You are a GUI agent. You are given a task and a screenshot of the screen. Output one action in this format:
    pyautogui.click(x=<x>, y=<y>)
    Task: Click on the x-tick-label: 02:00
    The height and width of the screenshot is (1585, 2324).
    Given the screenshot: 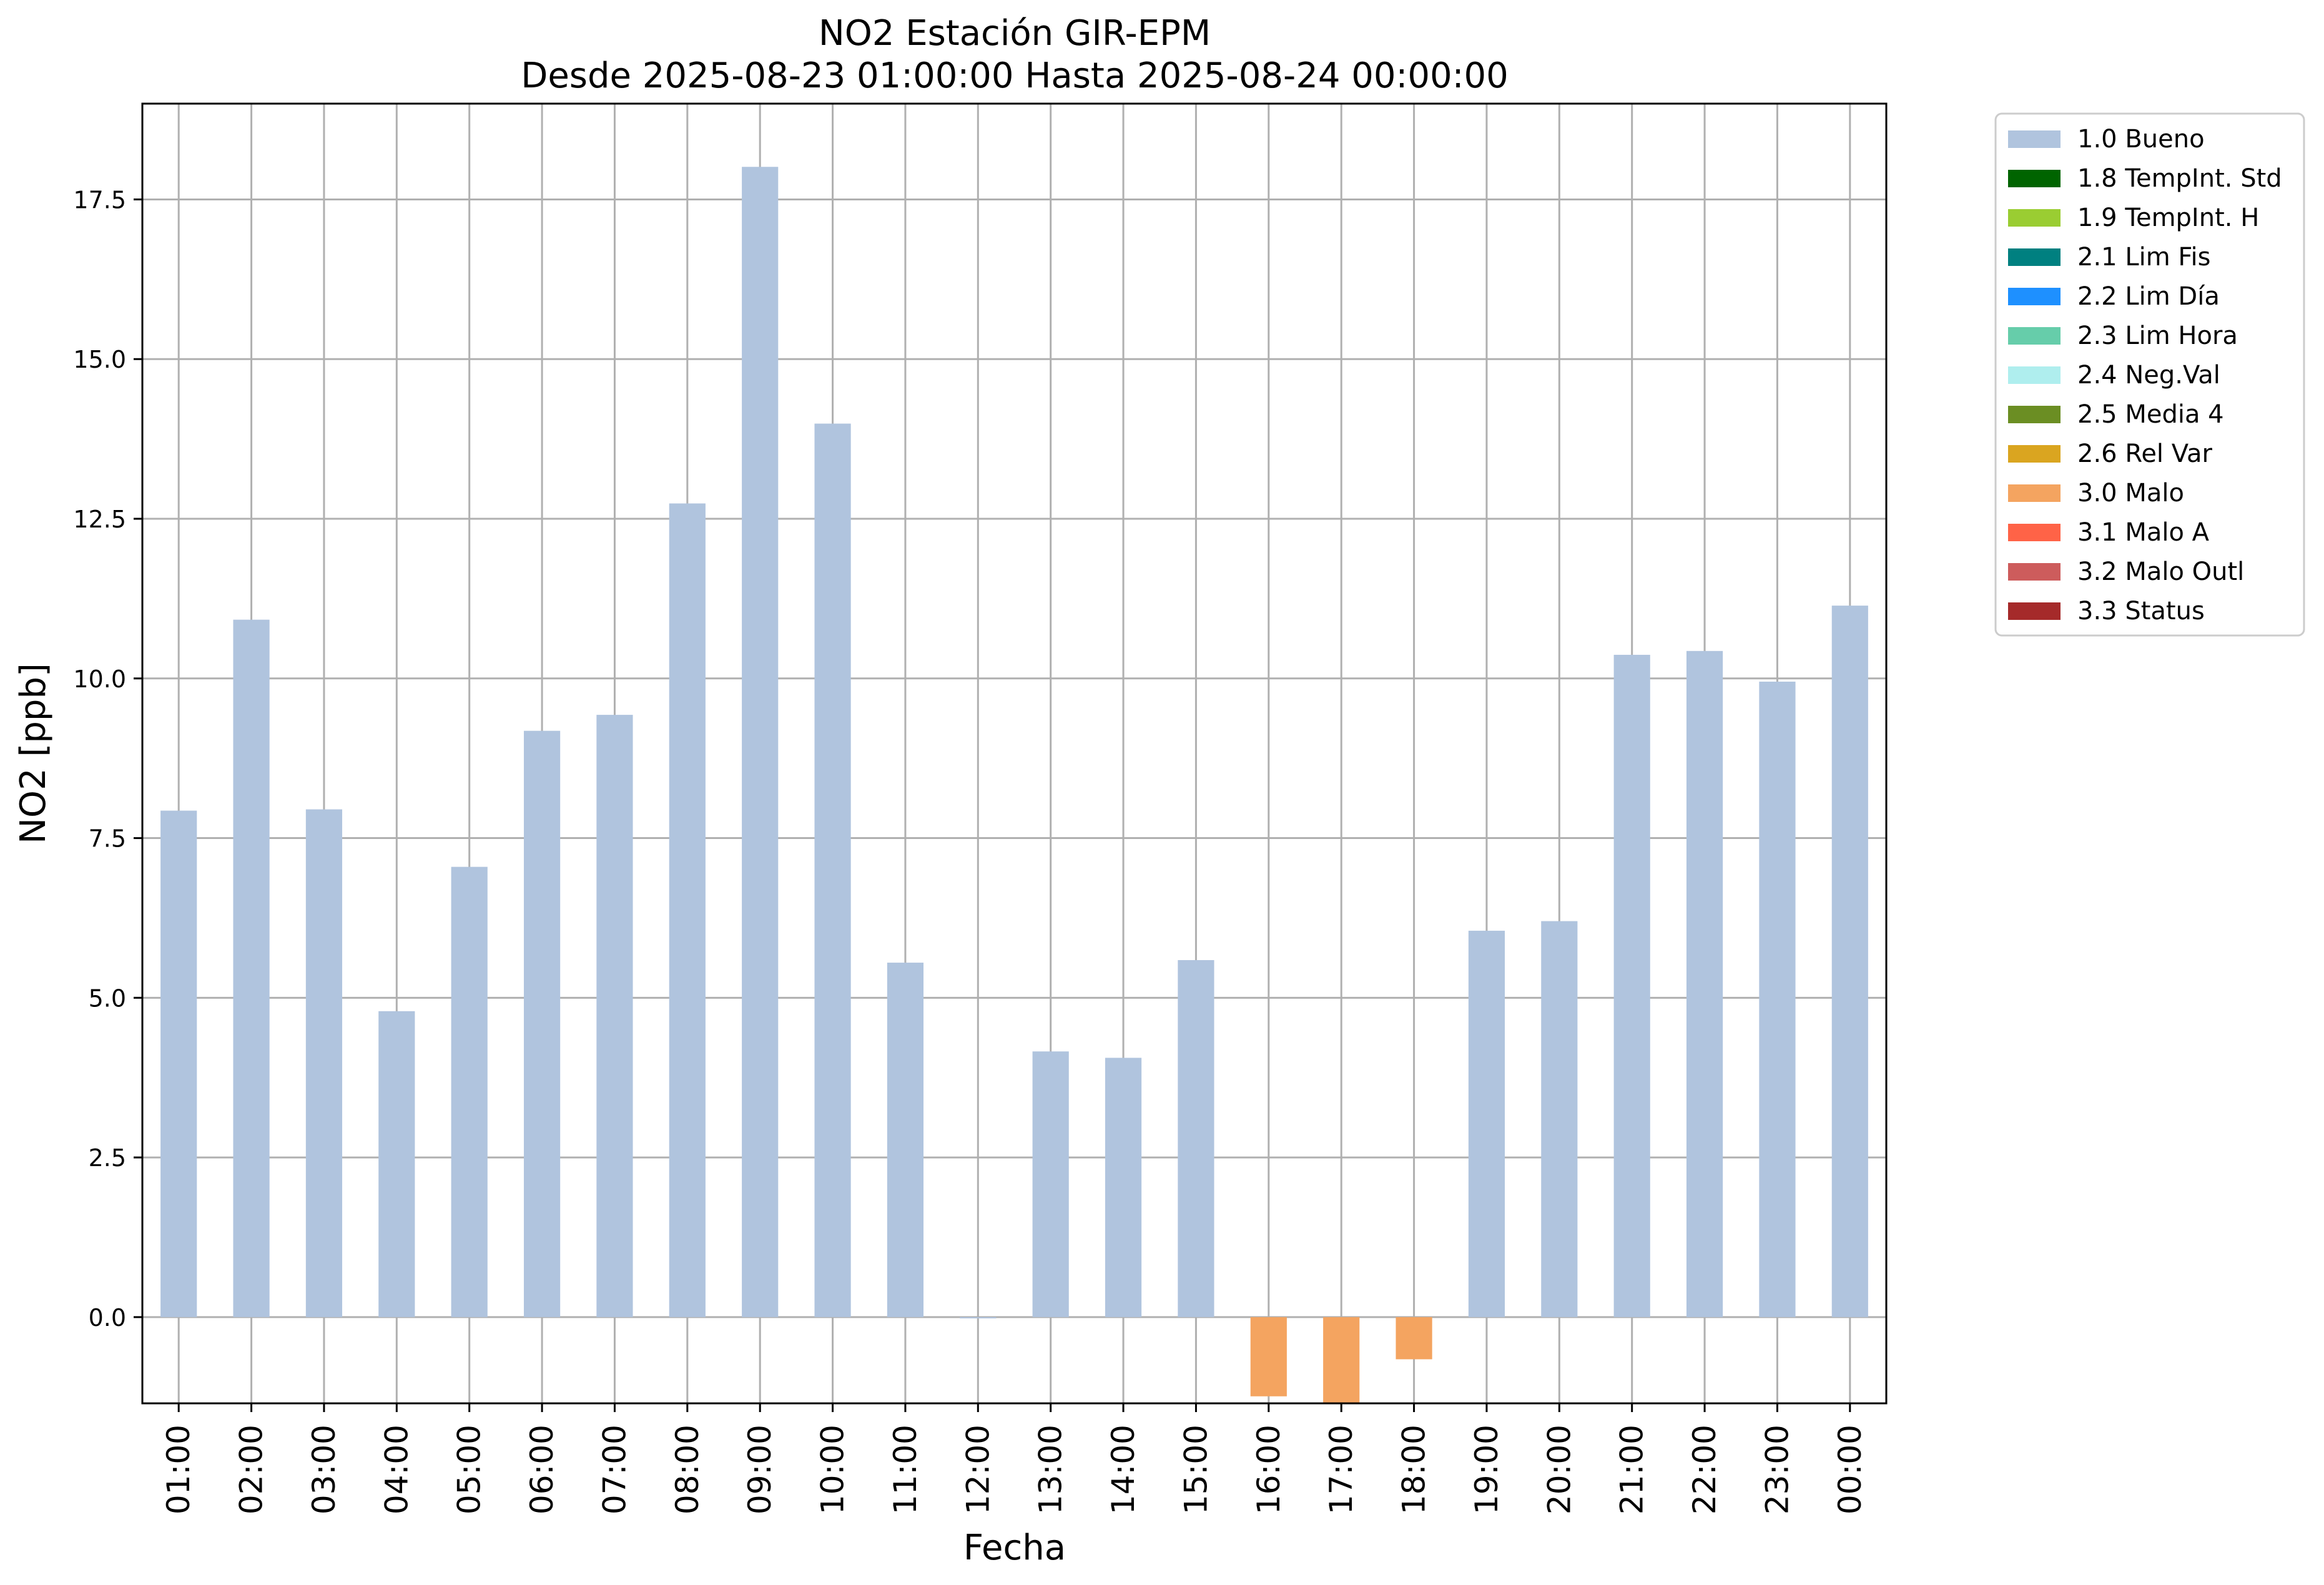 What is the action you would take?
    pyautogui.click(x=252, y=1469)
    